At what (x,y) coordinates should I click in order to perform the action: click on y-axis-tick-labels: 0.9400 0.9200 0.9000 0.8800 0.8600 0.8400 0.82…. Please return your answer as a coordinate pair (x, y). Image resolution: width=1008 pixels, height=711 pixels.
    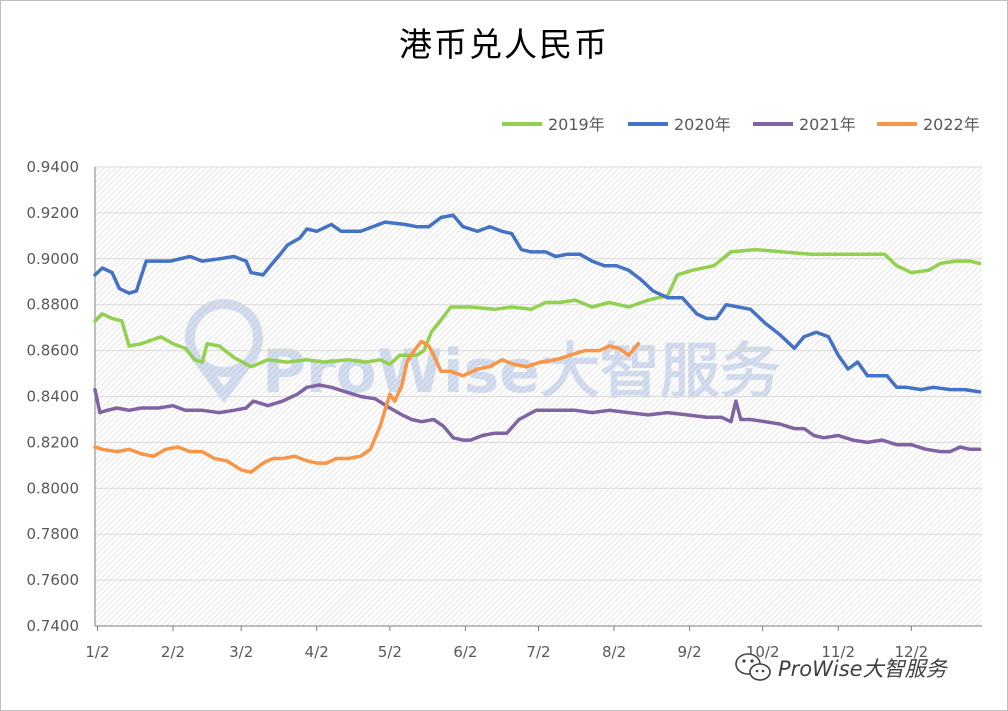
    Looking at the image, I should click on (53, 396).